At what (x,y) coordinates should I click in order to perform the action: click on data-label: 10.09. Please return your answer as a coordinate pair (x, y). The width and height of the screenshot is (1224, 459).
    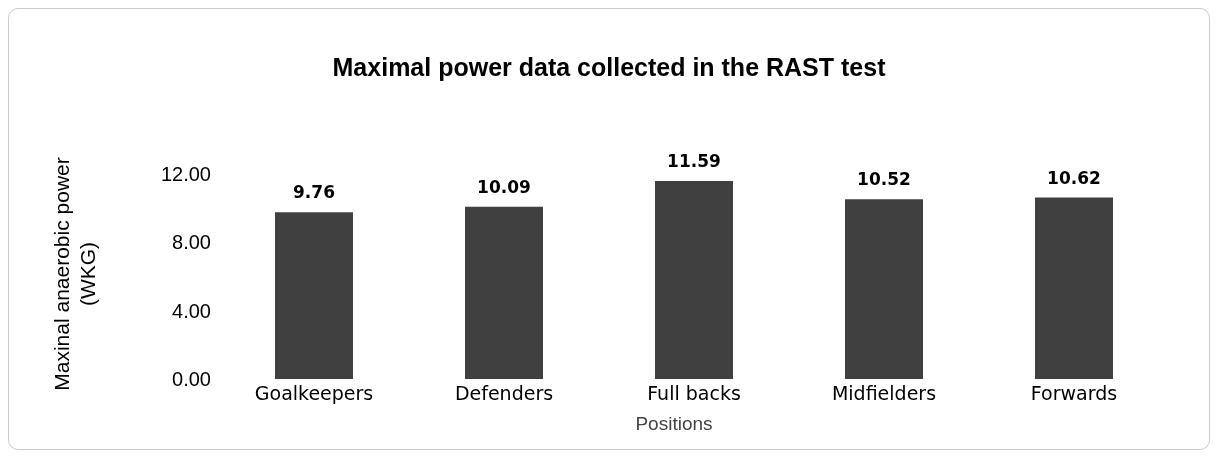
    Looking at the image, I should click on (504, 186).